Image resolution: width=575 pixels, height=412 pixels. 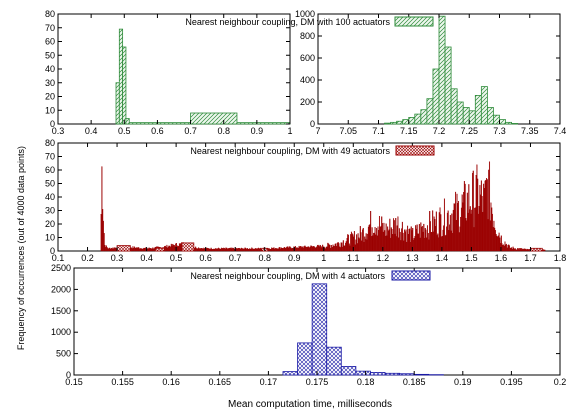 I want to click on panel-100-right-ytick-label: 600, so click(x=307, y=58).